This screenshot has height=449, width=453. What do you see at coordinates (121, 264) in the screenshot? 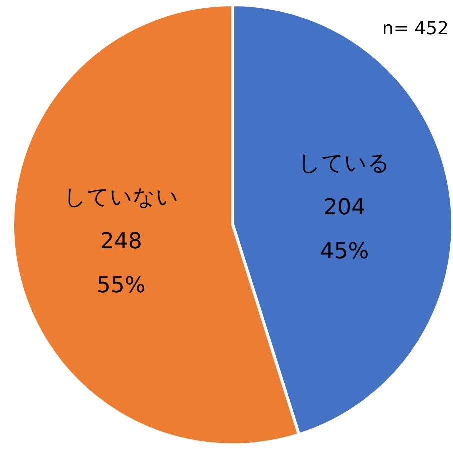
I see `data-label: 248 55%` at bounding box center [121, 264].